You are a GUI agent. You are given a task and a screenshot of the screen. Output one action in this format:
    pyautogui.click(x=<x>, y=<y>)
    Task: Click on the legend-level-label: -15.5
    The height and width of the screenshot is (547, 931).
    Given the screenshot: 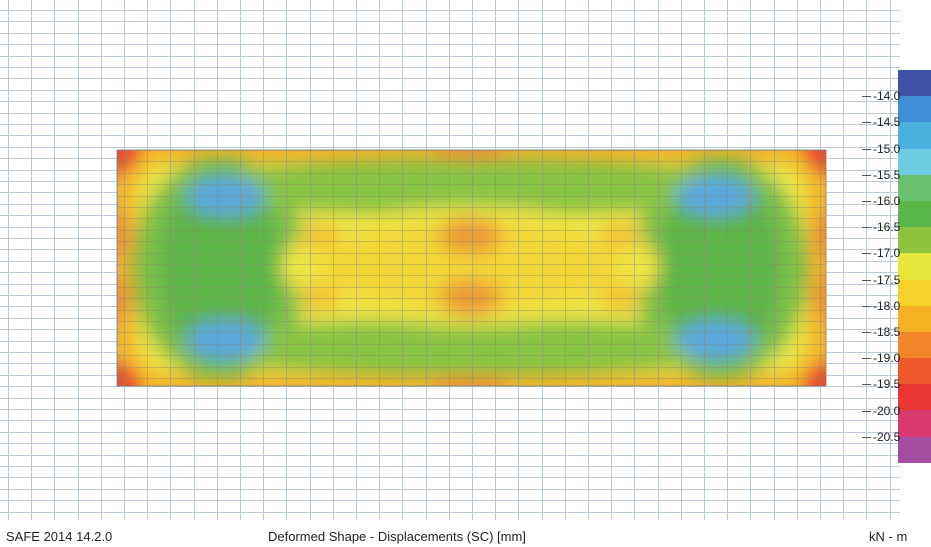 What is the action you would take?
    pyautogui.click(x=887, y=174)
    